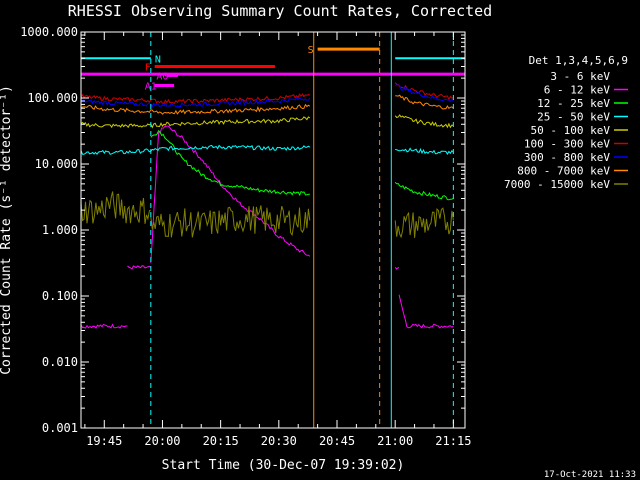 This screenshot has height=480, width=640. Describe the element at coordinates (563, 171) in the screenshot. I see `legend-entry-label: 800 - 7000 keV` at that location.